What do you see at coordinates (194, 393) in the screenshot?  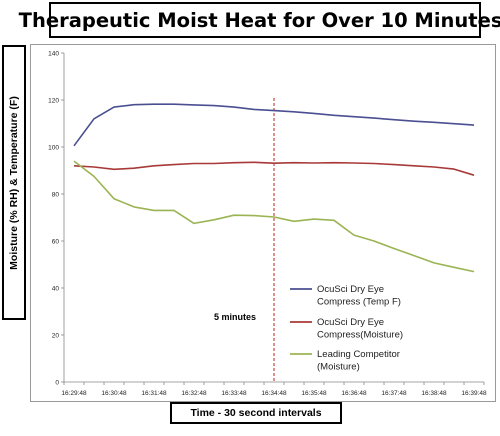 I see `x-tick-label: 16:32:48` at bounding box center [194, 393].